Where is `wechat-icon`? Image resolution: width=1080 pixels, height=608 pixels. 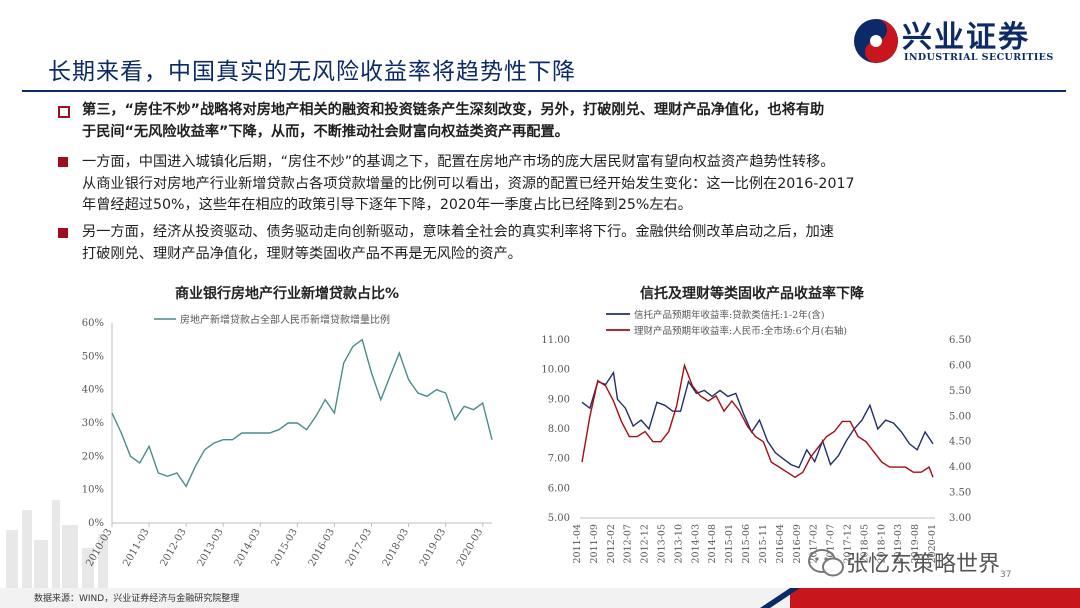 wechat-icon is located at coordinates (826, 563).